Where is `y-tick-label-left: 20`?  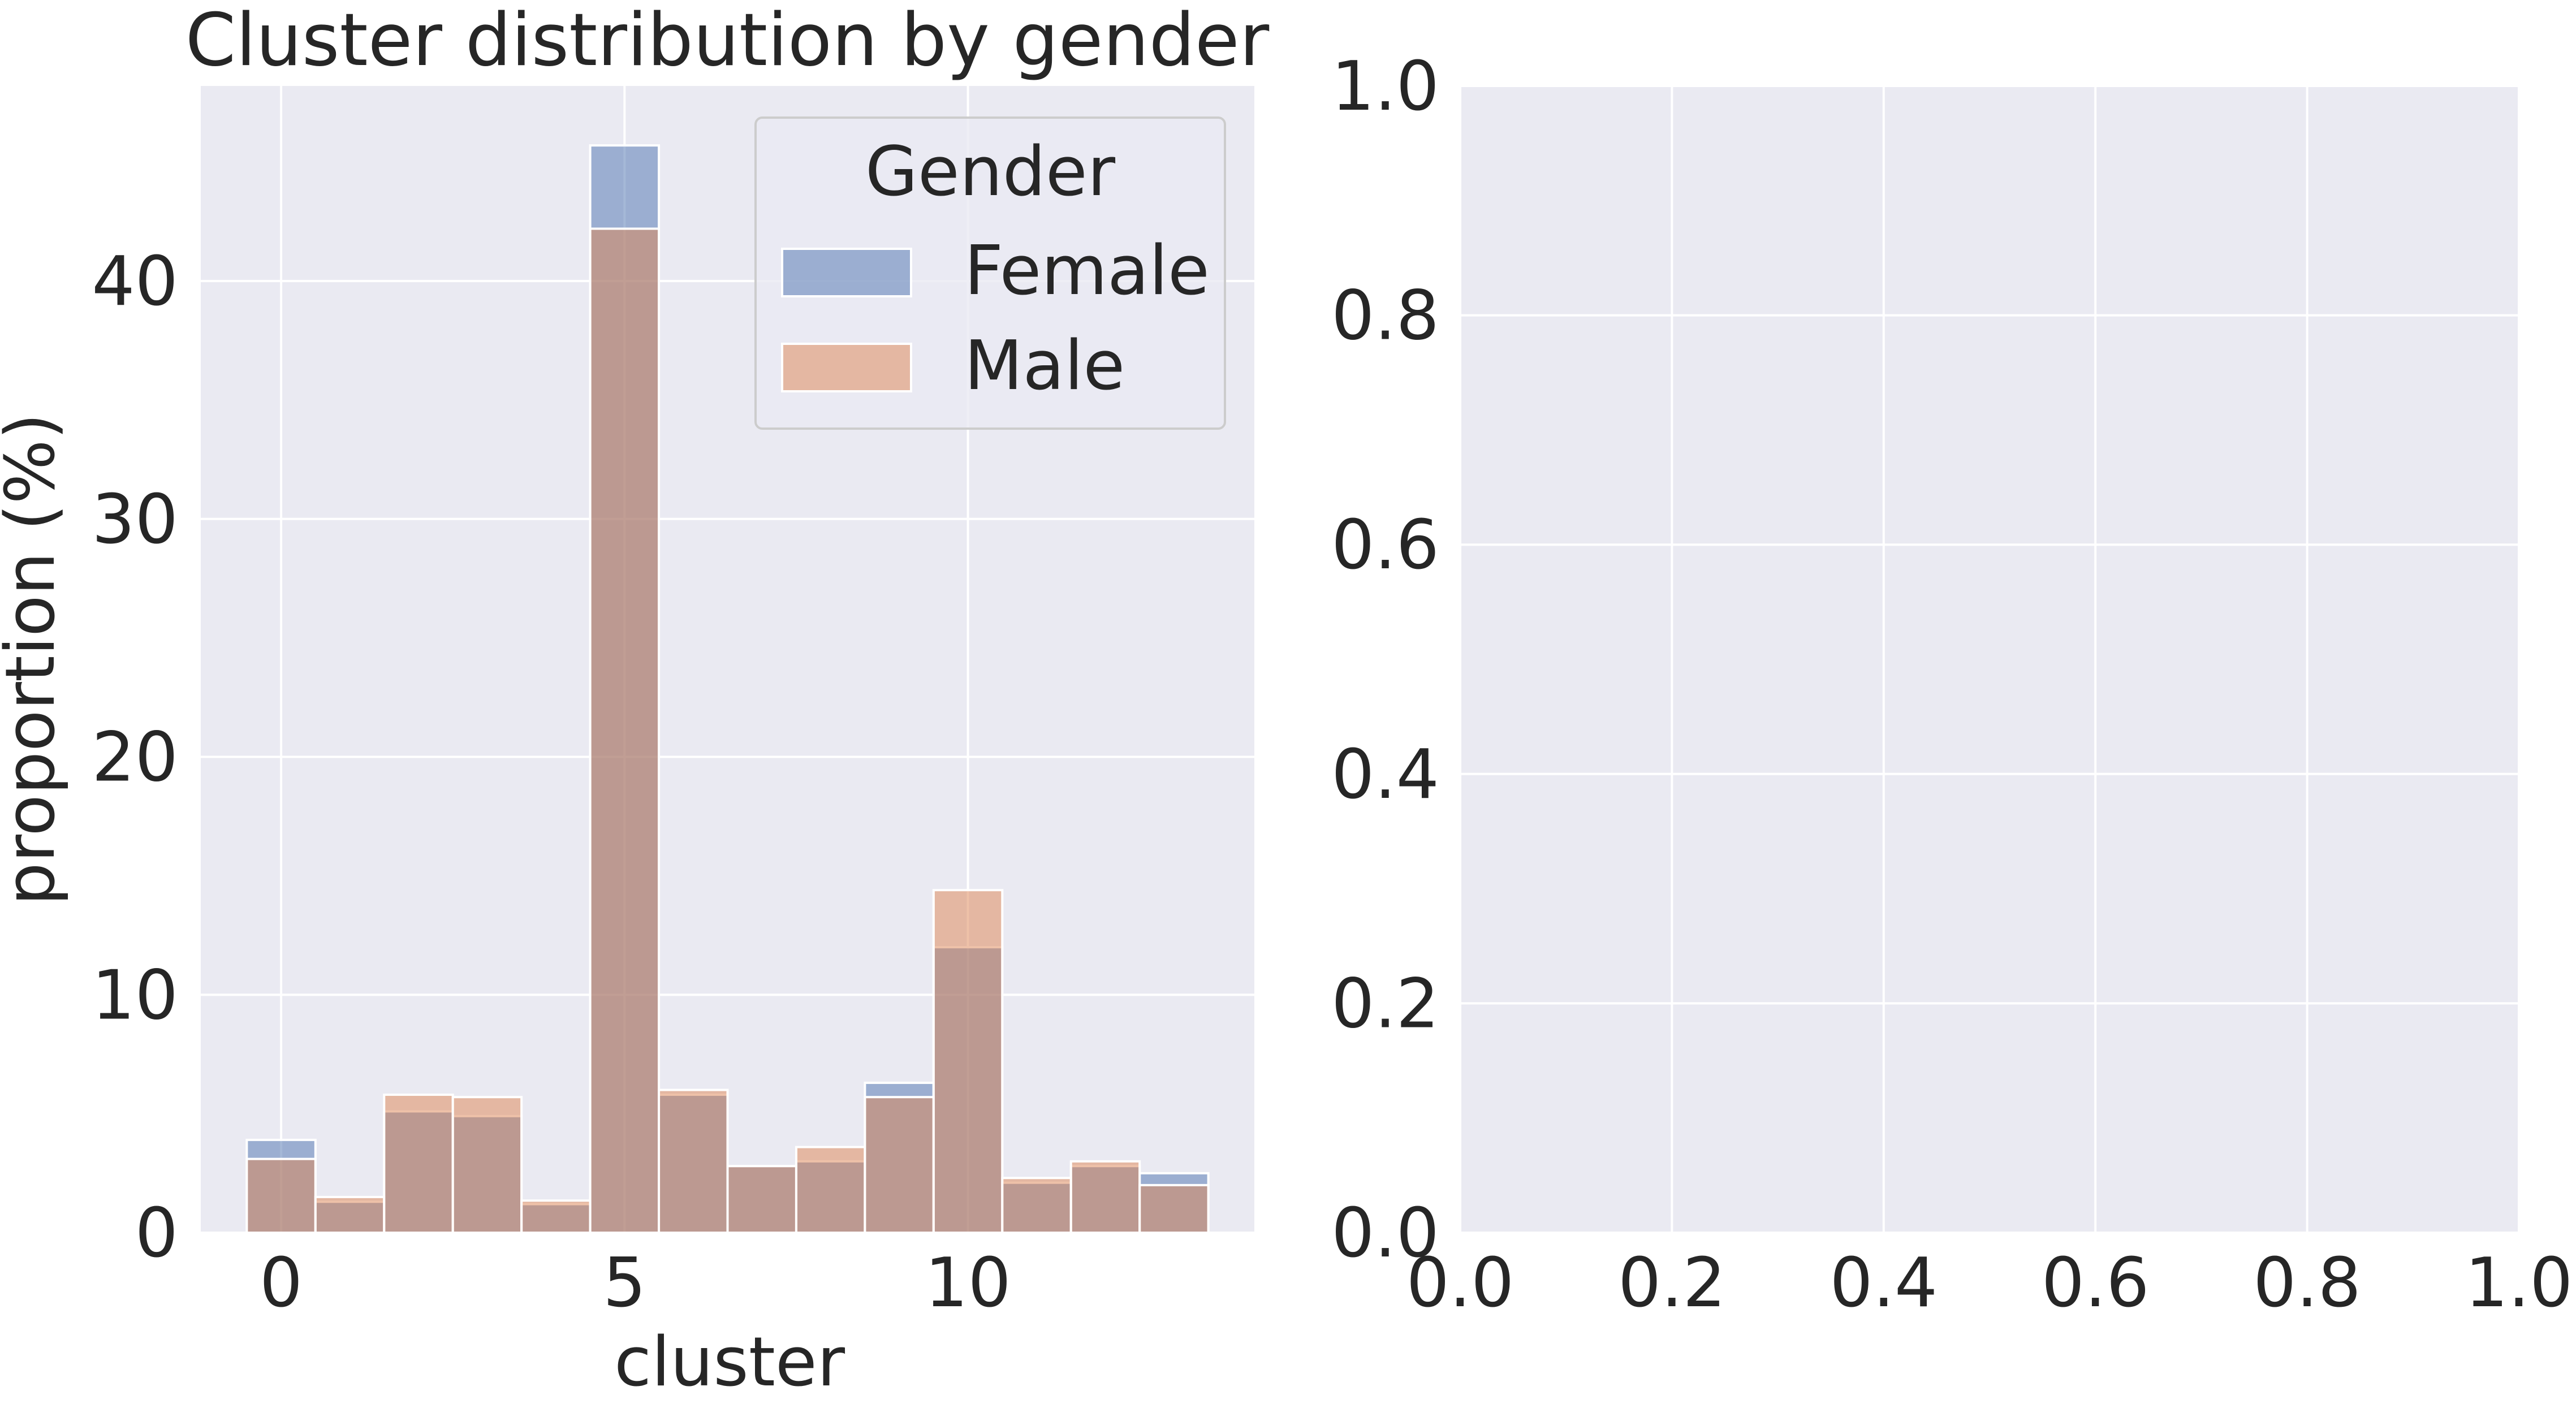 y-tick-label-left: 20 is located at coordinates (135, 758).